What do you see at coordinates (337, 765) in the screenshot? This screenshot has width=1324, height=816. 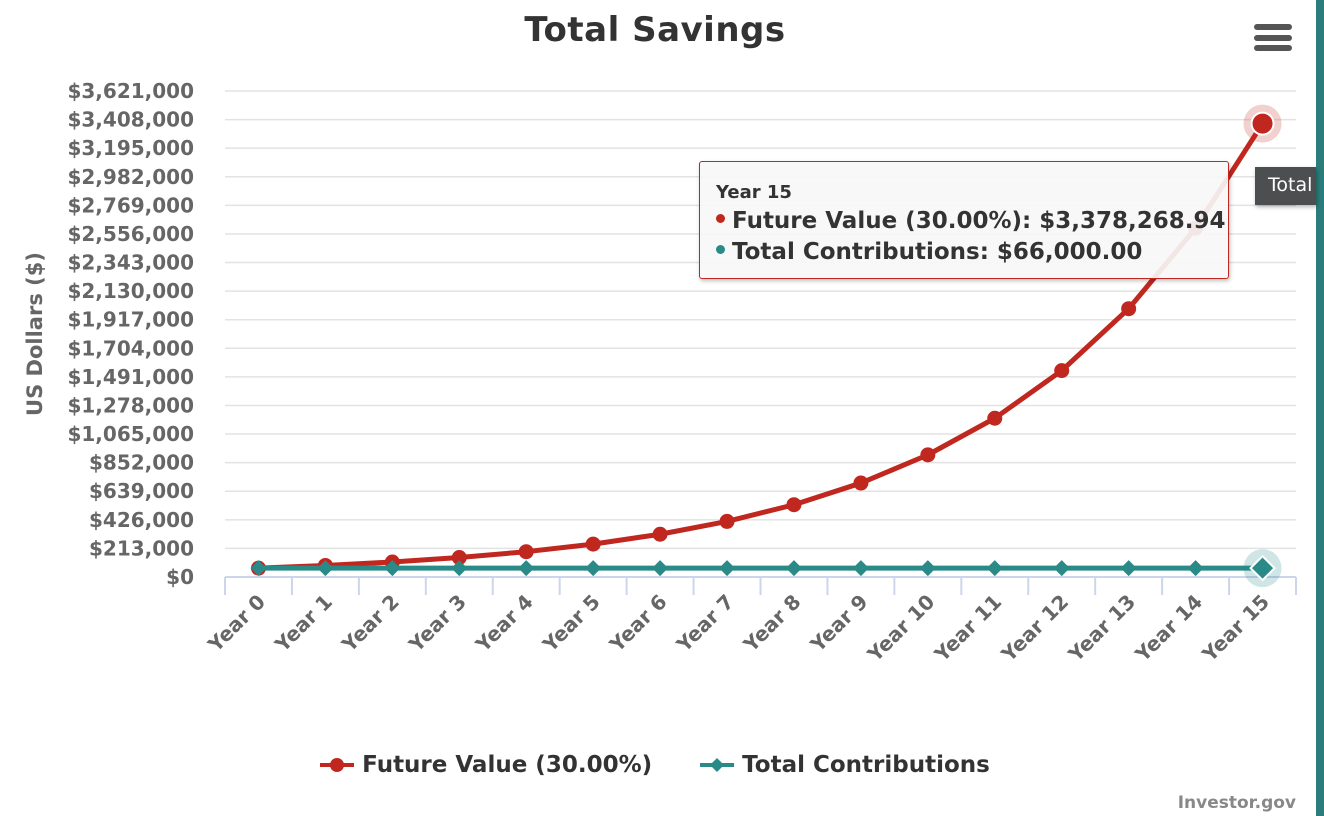 I see `legend-circle-marker-icon` at bounding box center [337, 765].